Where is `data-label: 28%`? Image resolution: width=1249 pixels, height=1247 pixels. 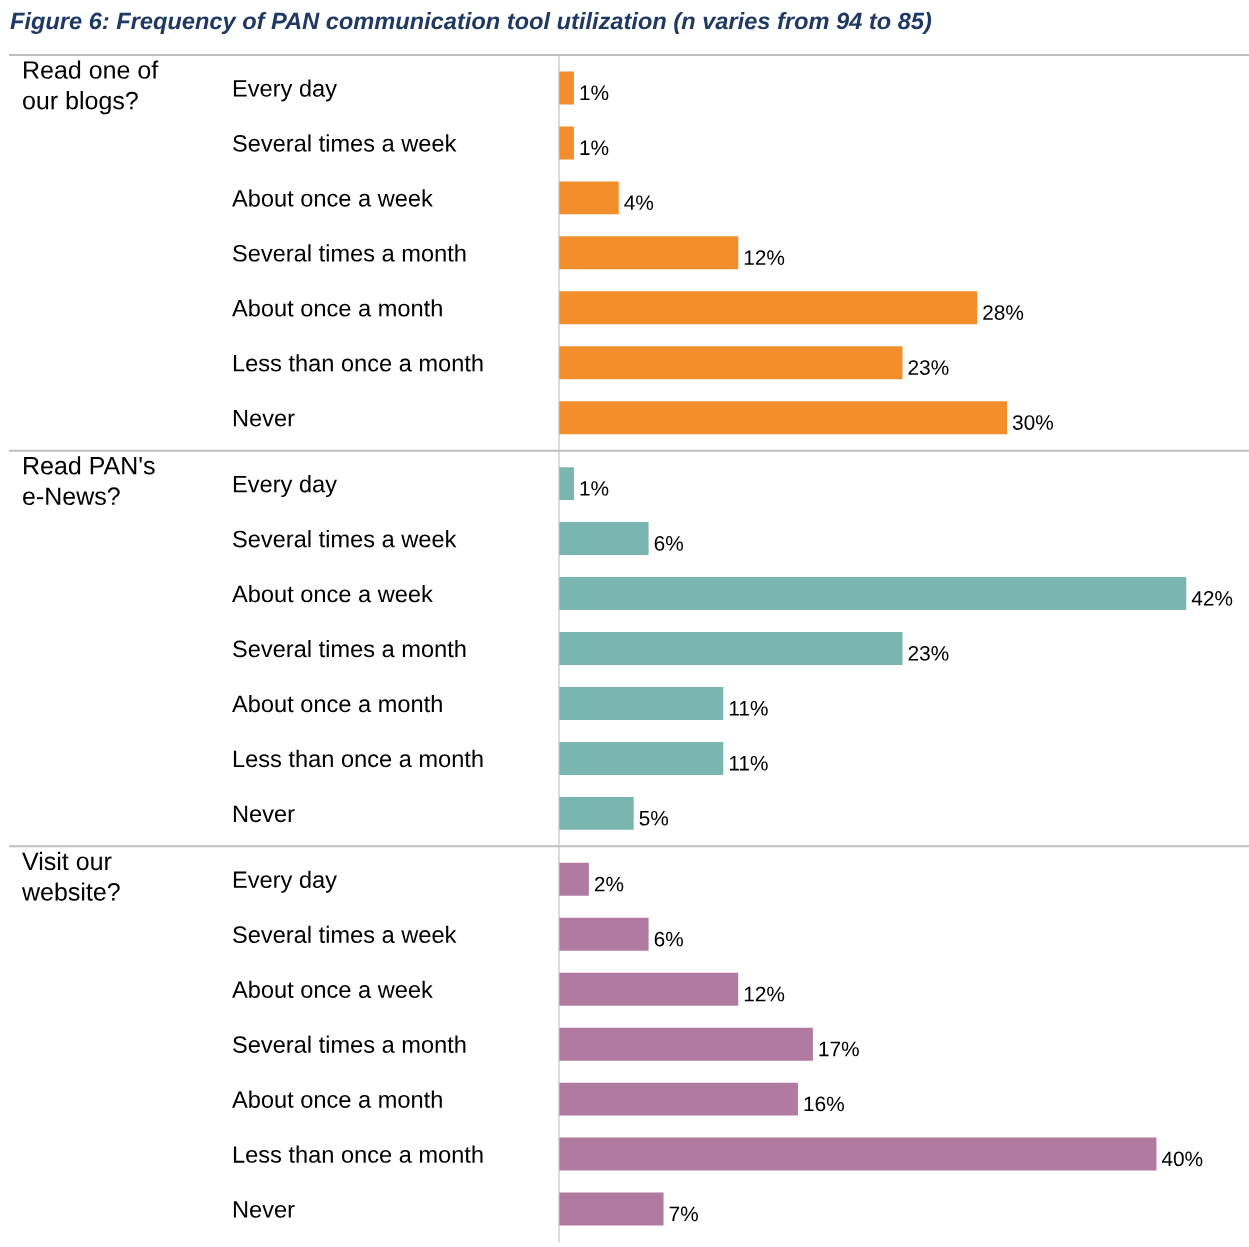
data-label: 28% is located at coordinates (1003, 312).